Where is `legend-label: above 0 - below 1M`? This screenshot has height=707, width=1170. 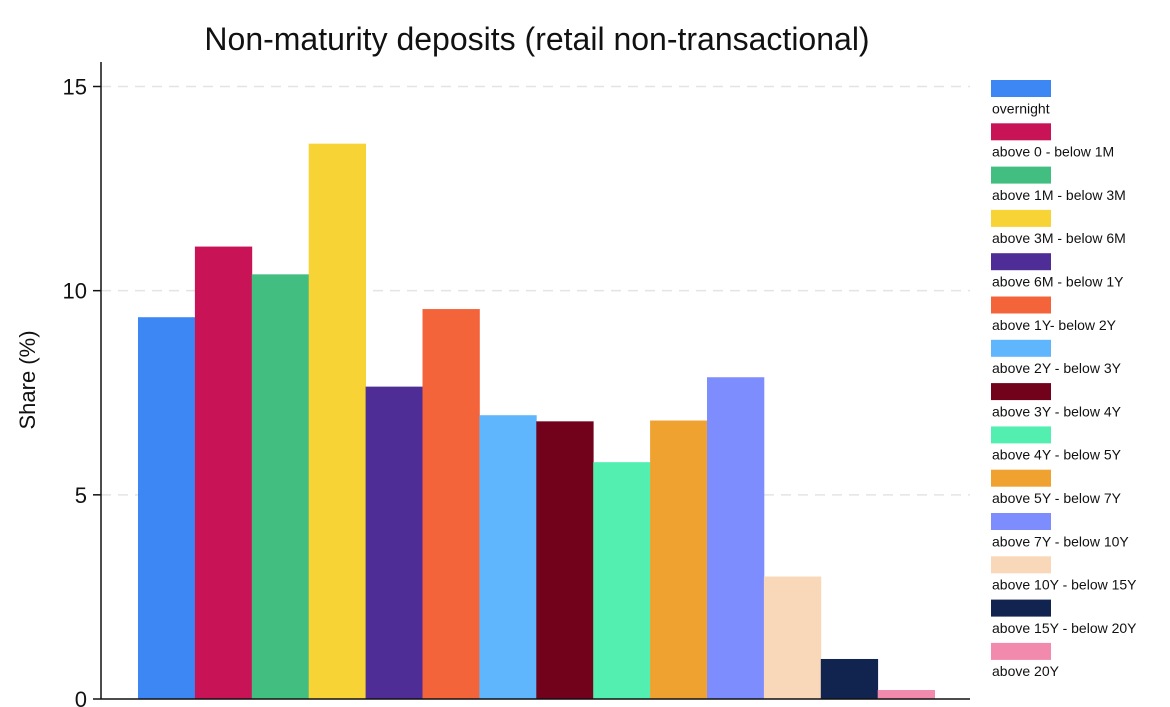
legend-label: above 0 - below 1M is located at coordinates (1053, 152).